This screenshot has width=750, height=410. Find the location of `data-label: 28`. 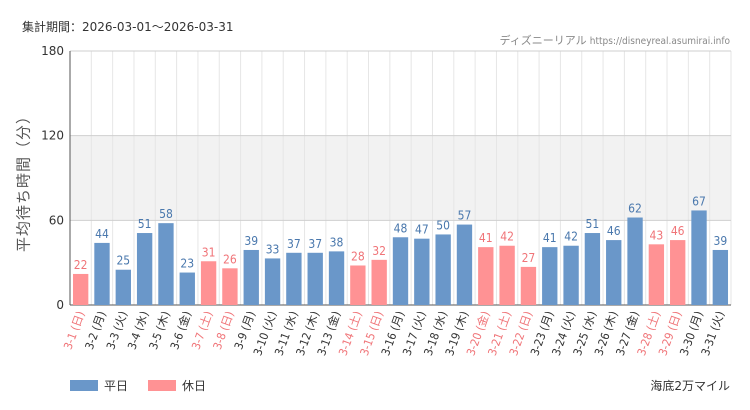

data-label: 28 is located at coordinates (358, 256).